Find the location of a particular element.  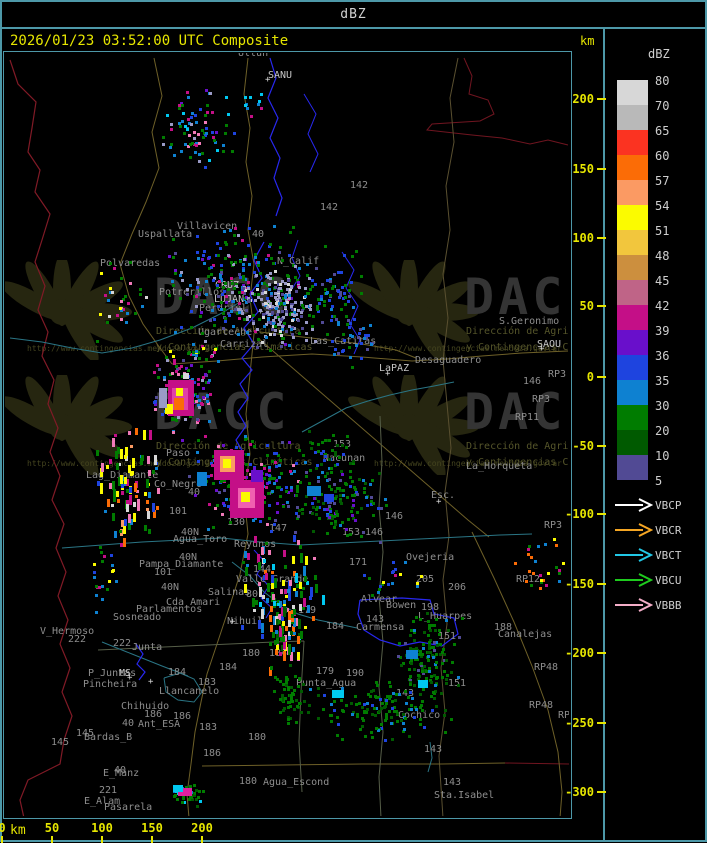

map-label: Paso is located at coordinates (178, 453).